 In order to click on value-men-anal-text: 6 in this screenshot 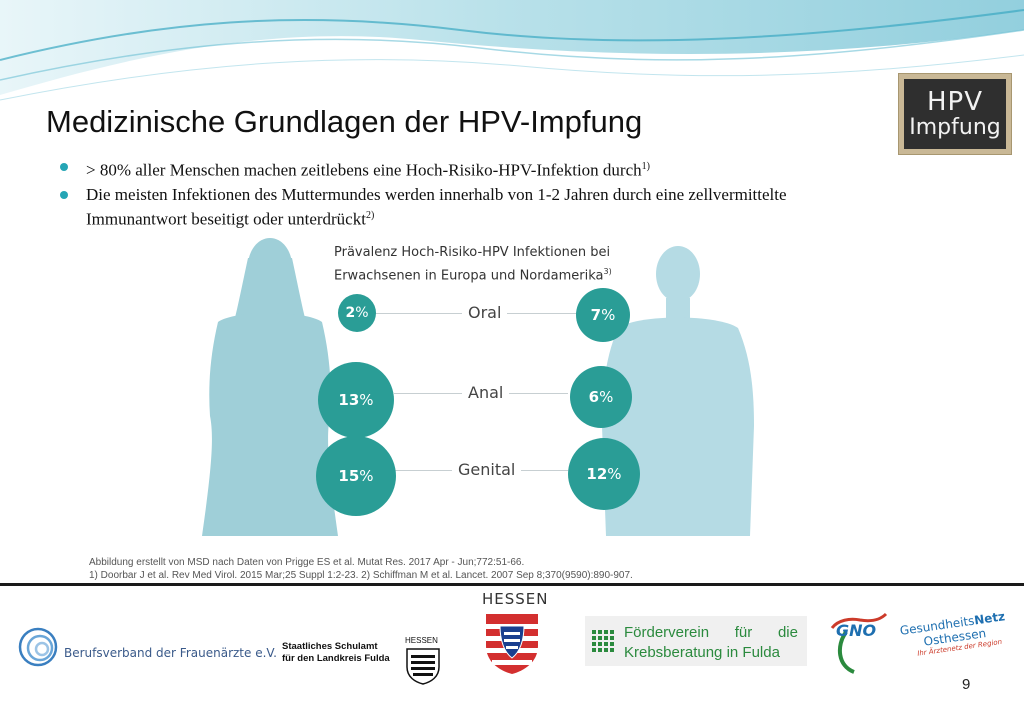, I will do `click(594, 397)`.